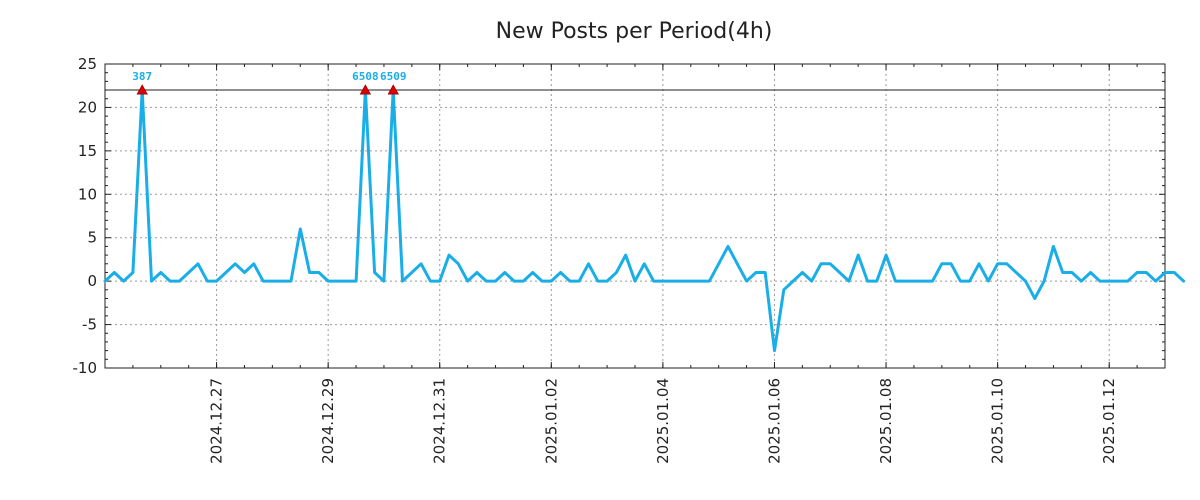 The height and width of the screenshot is (500, 1200). Describe the element at coordinates (92, 281) in the screenshot. I see `y-tick-label: 0` at that location.